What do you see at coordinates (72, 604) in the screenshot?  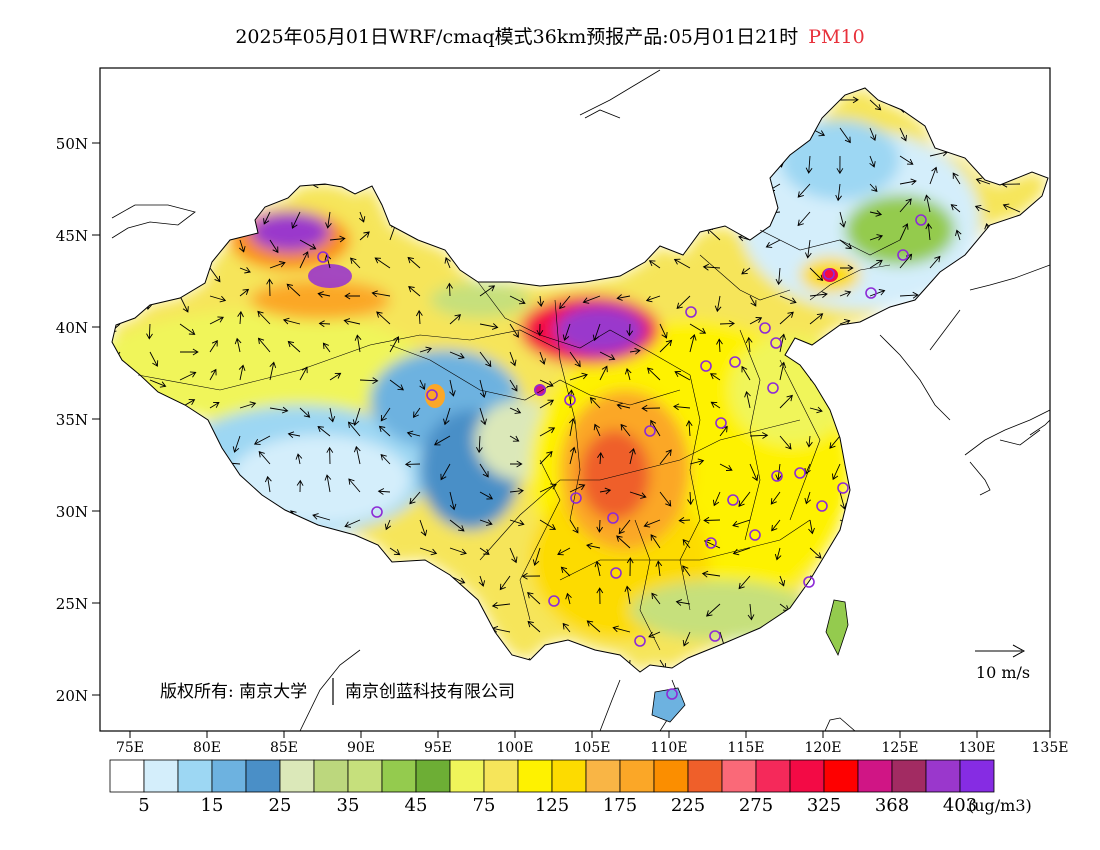 I see `lat-tick-label: 25N` at bounding box center [72, 604].